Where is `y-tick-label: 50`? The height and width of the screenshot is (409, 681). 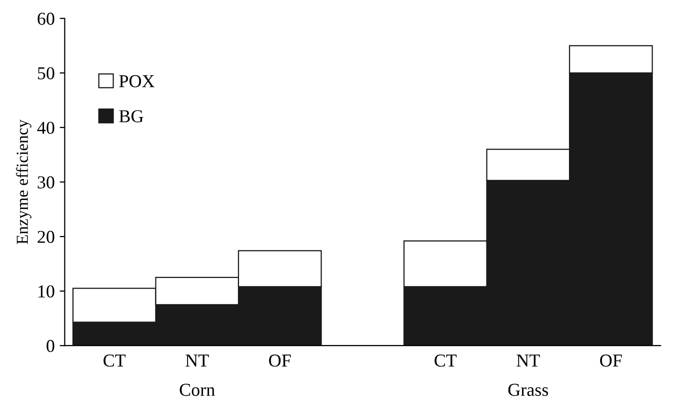
y-tick-label: 50 is located at coordinates (46, 73).